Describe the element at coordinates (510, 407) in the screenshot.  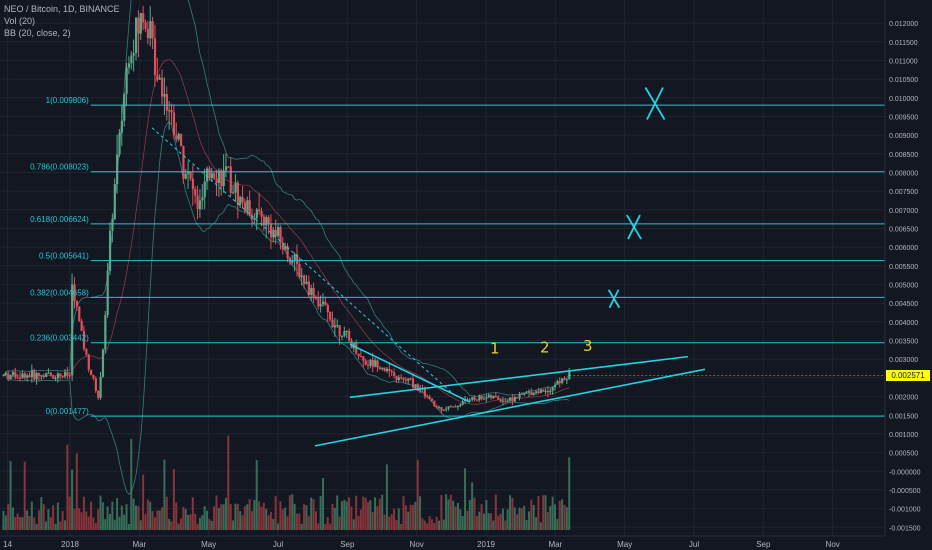
I see `channel-lower-line` at that location.